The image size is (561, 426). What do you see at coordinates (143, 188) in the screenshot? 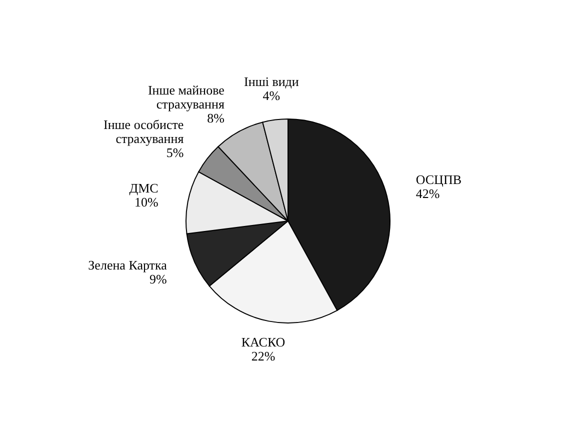
I see `slice-label: ДМС` at bounding box center [143, 188].